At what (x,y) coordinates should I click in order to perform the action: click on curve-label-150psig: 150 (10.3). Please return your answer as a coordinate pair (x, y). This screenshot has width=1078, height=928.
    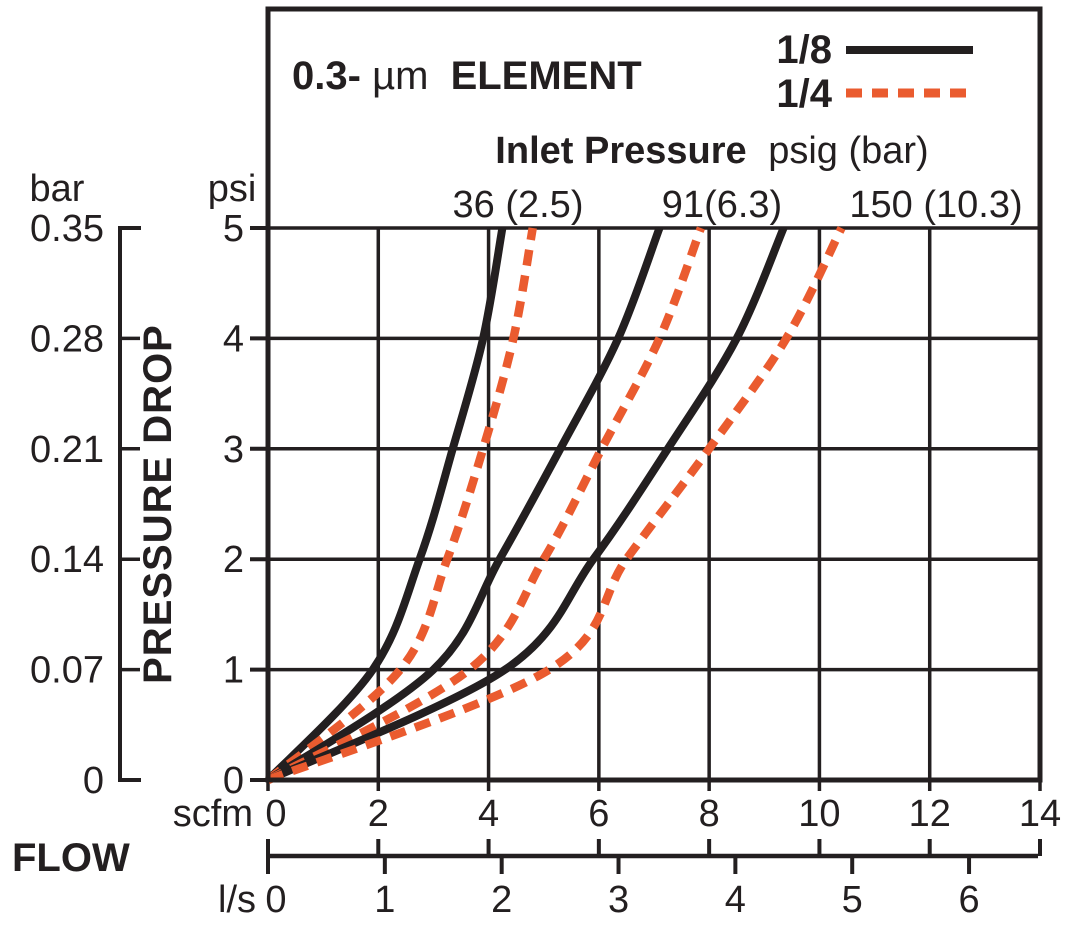
    Looking at the image, I should click on (935, 205).